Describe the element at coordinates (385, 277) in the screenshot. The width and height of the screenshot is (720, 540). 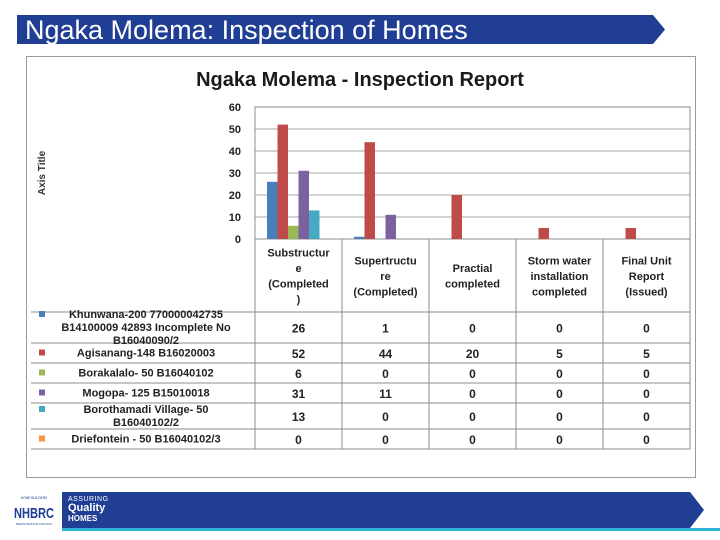
I see `category-label: re` at that location.